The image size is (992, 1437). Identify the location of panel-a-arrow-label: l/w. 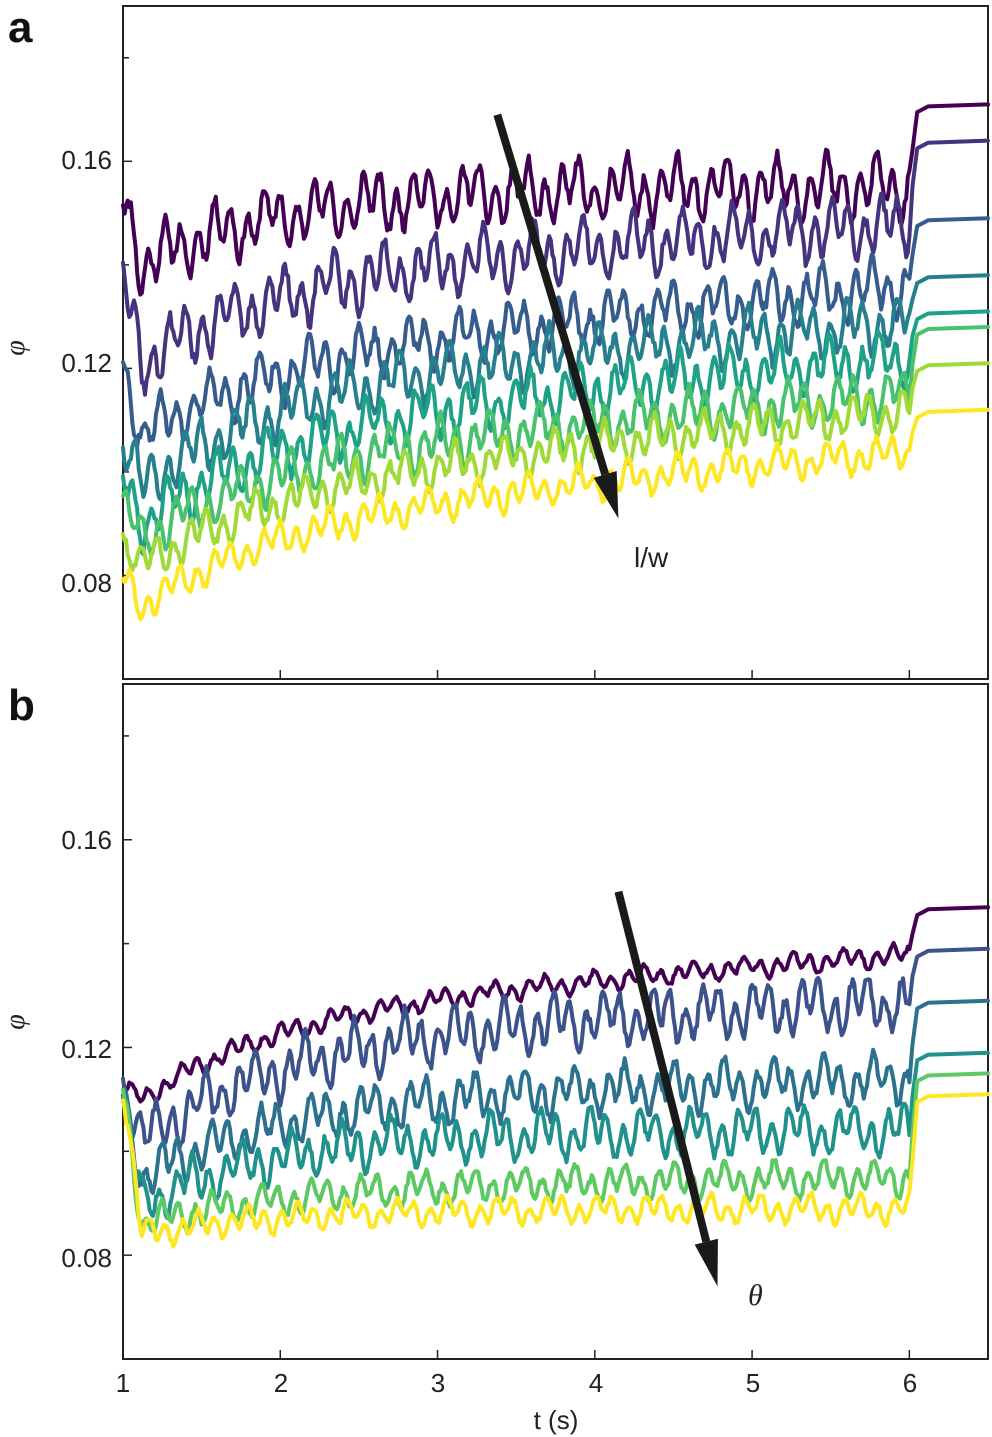
(651, 557).